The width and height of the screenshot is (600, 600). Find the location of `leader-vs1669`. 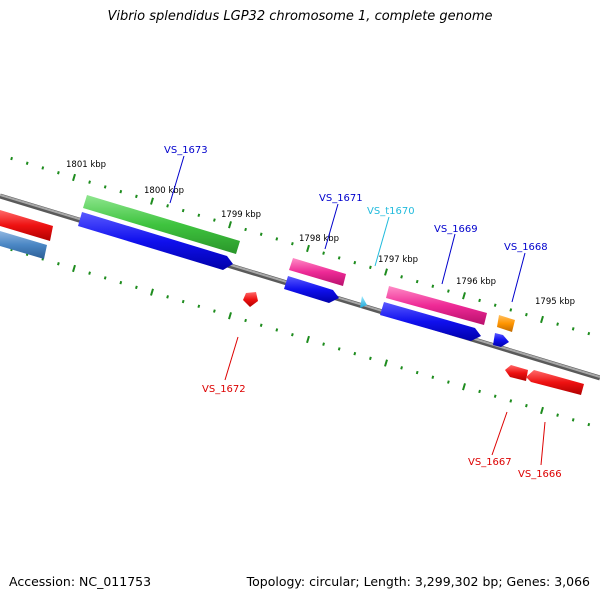

leader-vs1669 is located at coordinates (448, 259).